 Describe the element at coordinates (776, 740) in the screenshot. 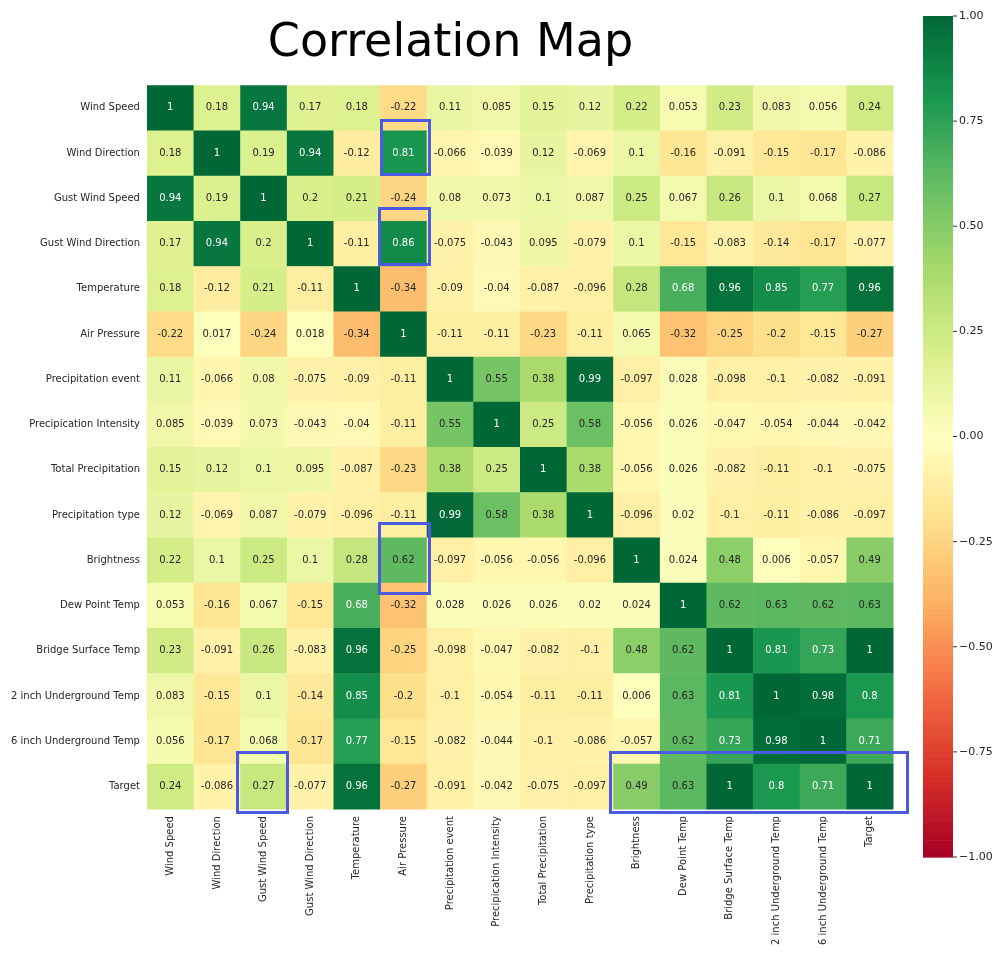

I see `data-label: 0.98` at that location.